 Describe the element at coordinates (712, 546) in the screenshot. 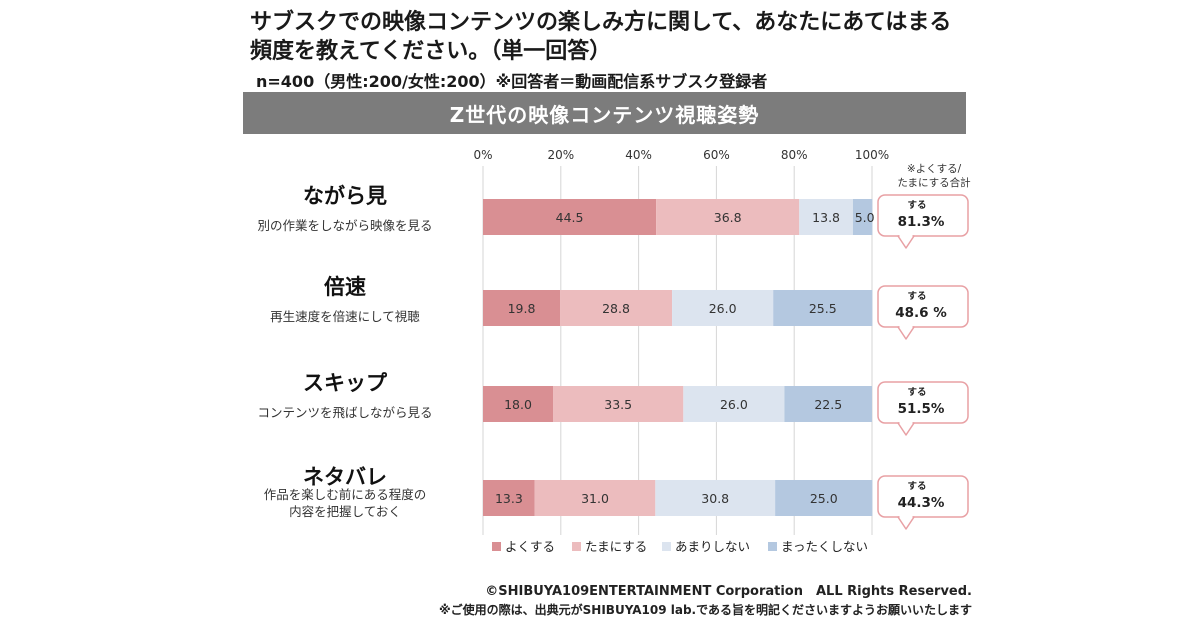

I see `legend-label: あまりしない` at that location.